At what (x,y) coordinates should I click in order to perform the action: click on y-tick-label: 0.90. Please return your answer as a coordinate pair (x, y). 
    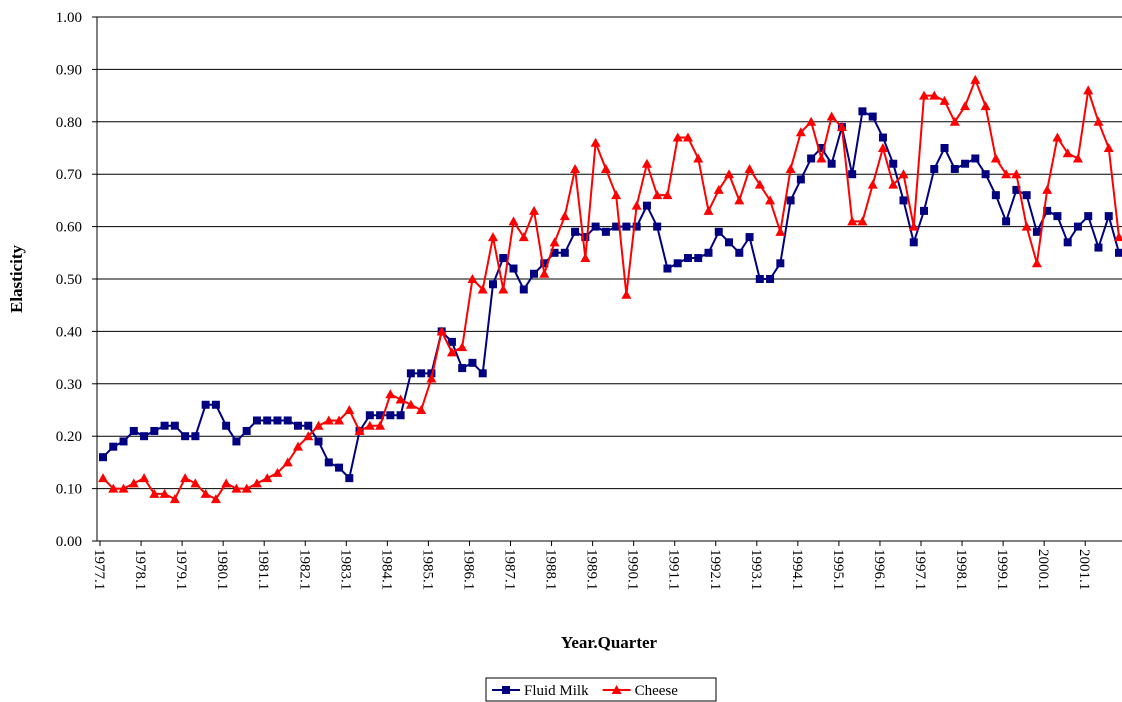
    Looking at the image, I should click on (69, 70).